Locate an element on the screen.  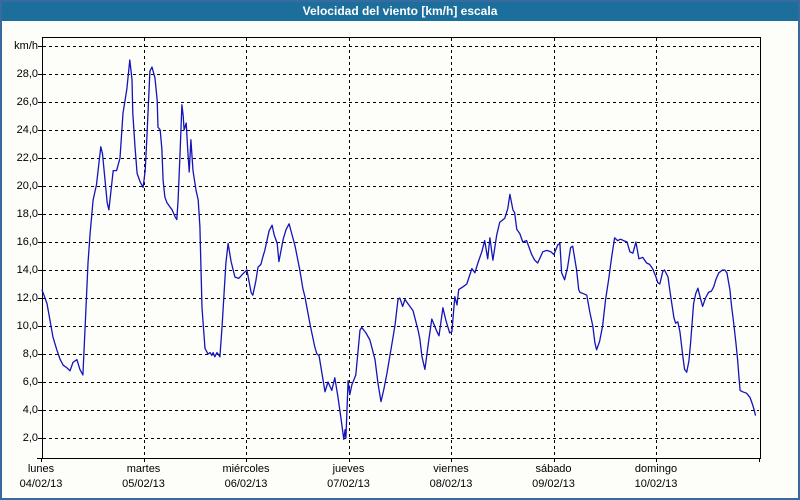
chart-title: Velocidad del viento [km/h] escala is located at coordinates (400, 11).